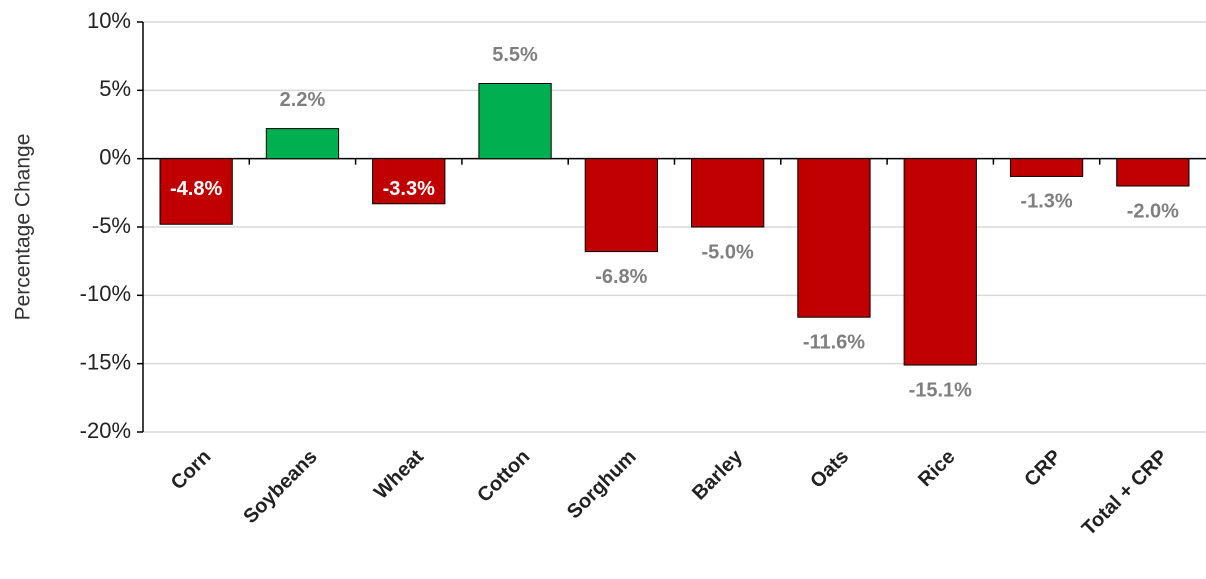 Image resolution: width=1206 pixels, height=579 pixels. I want to click on y-tick-label: 10%, so click(109, 20).